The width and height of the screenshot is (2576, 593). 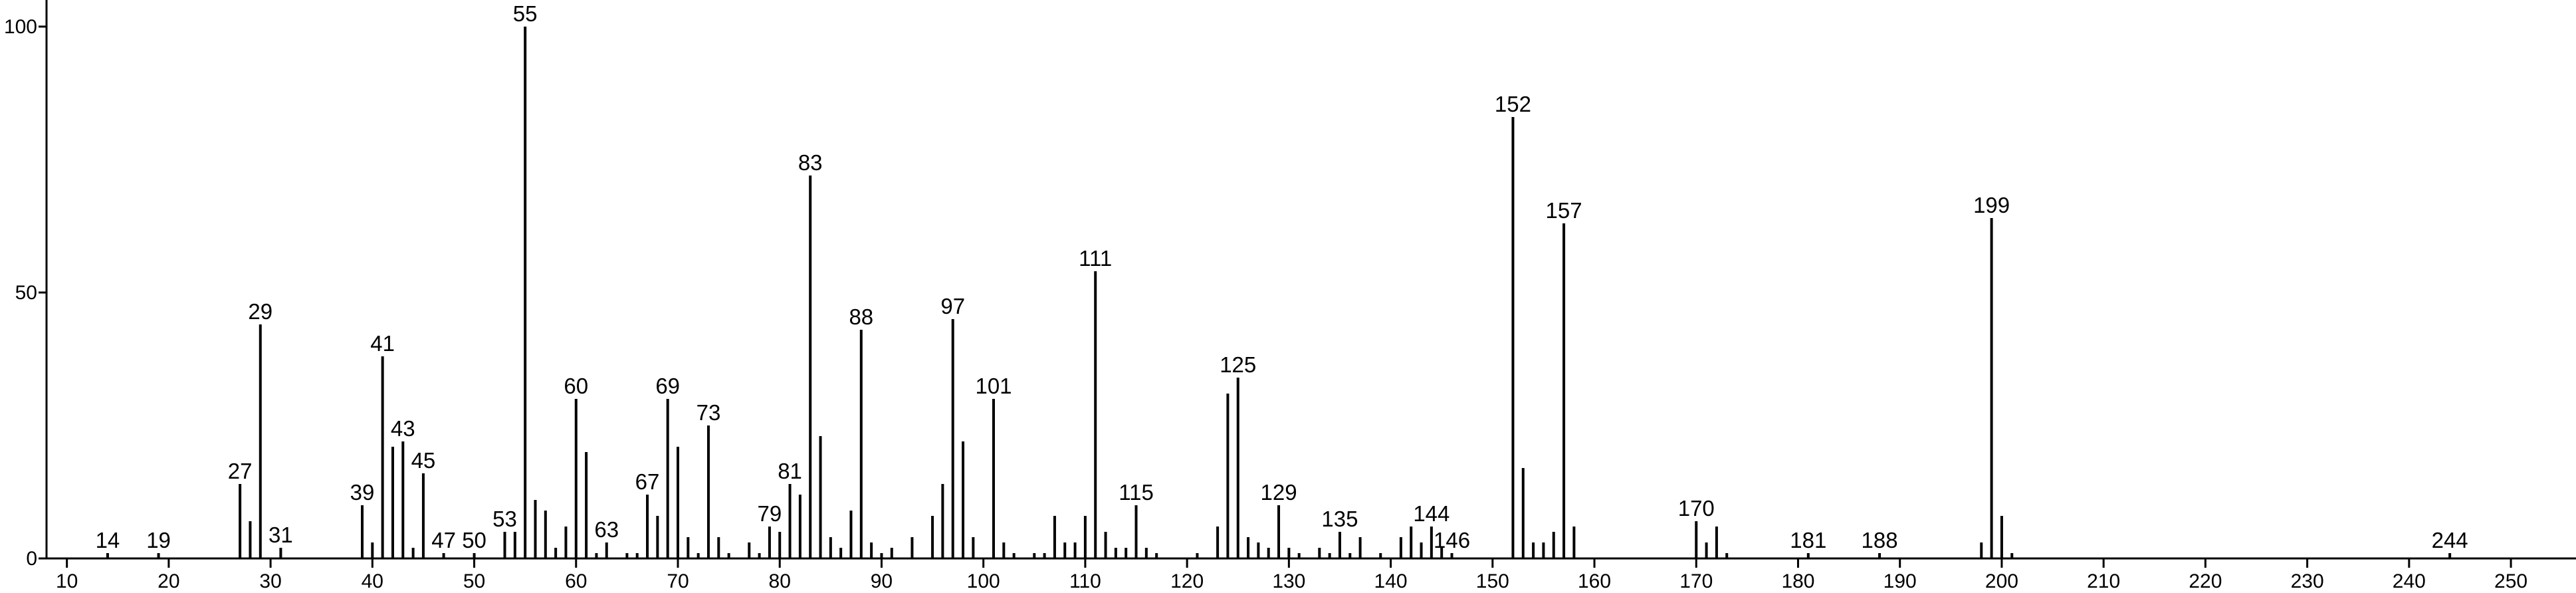 What do you see at coordinates (423, 460) in the screenshot?
I see `peak-label: 45` at bounding box center [423, 460].